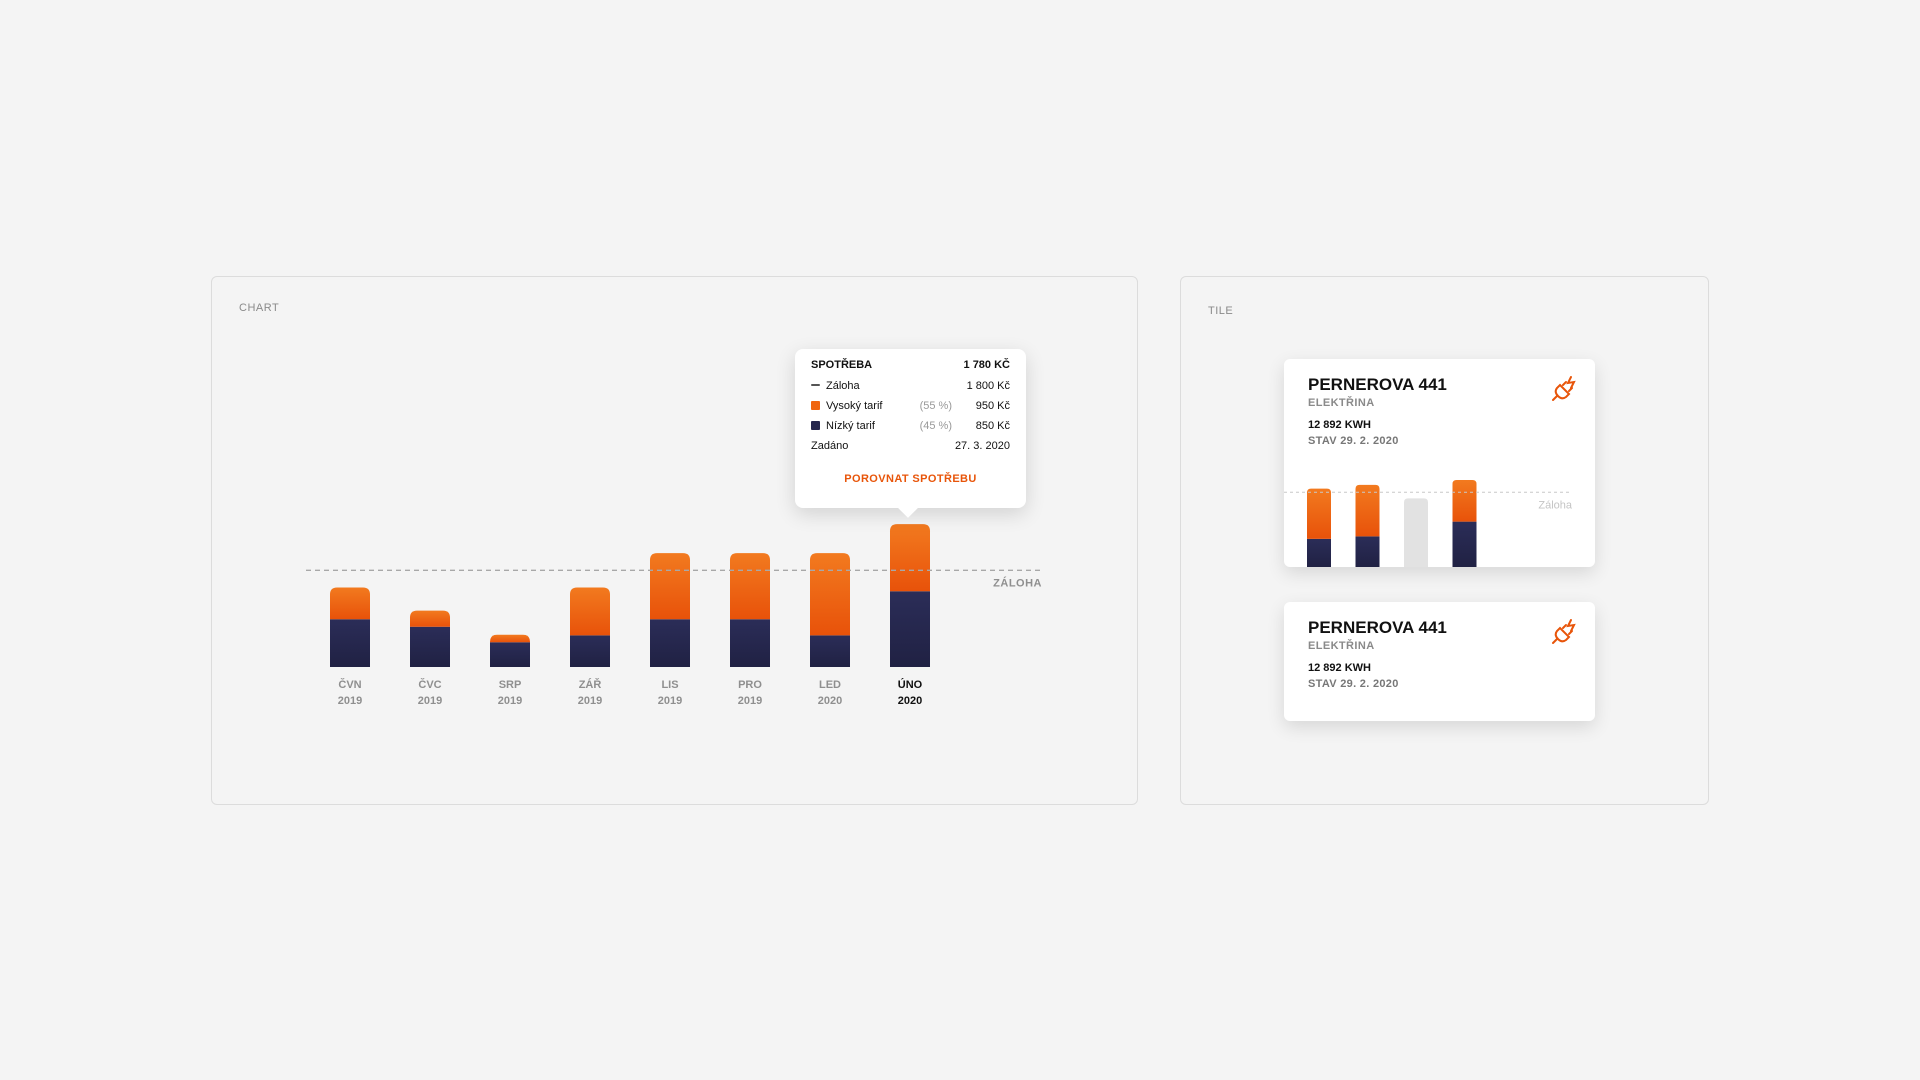 The height and width of the screenshot is (1080, 1920). What do you see at coordinates (830, 685) in the screenshot?
I see `x-tick-label: LED` at bounding box center [830, 685].